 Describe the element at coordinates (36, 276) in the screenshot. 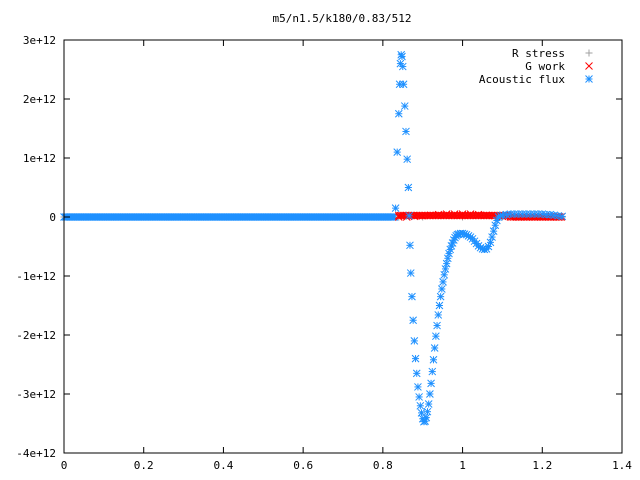

I see `y-tick-label: -1e+12` at that location.